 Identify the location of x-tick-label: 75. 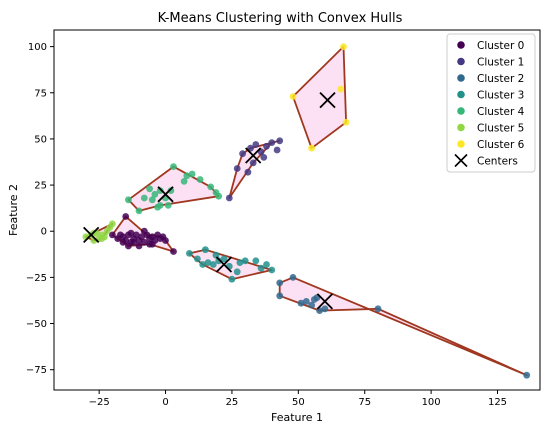
(364, 402).